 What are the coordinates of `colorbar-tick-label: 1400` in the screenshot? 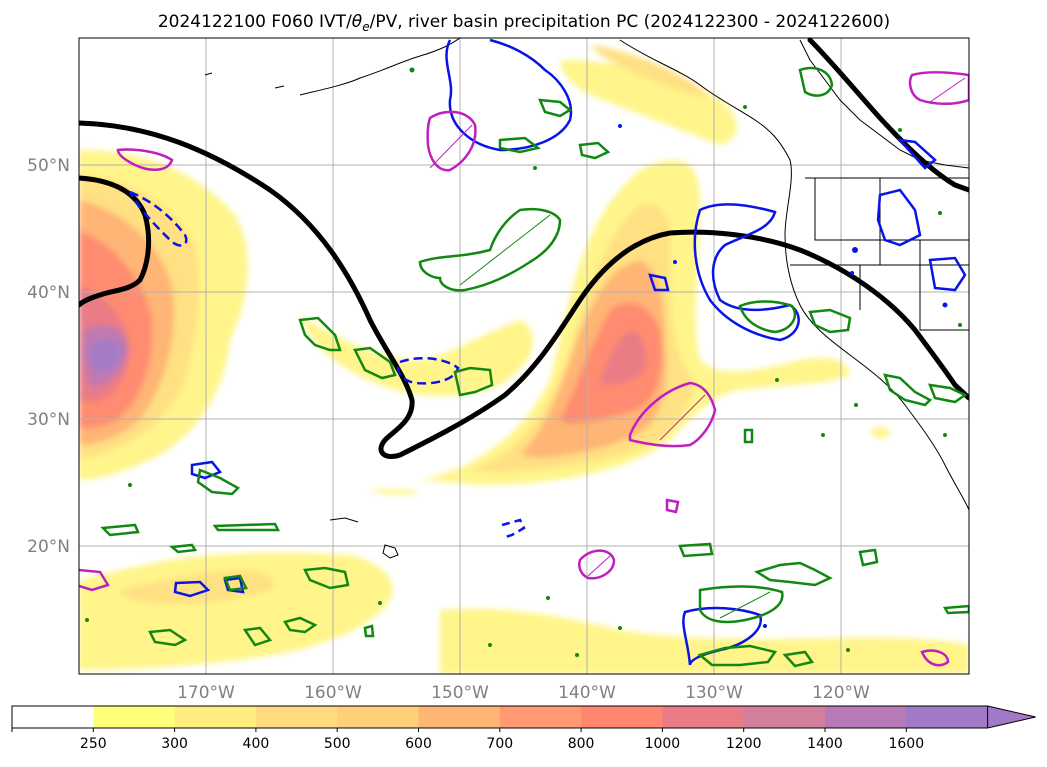 It's located at (825, 744).